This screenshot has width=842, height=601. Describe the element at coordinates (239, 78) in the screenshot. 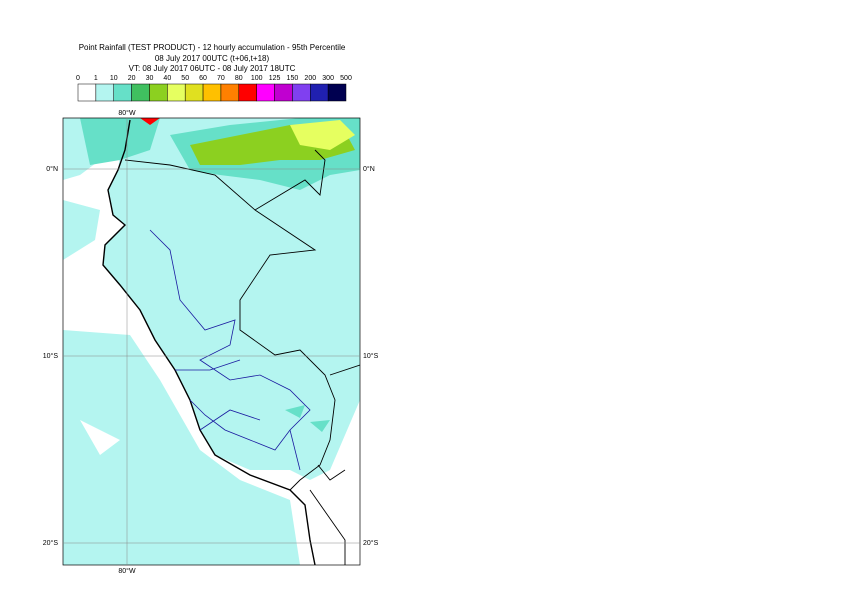

I see `legend-label: 80` at that location.